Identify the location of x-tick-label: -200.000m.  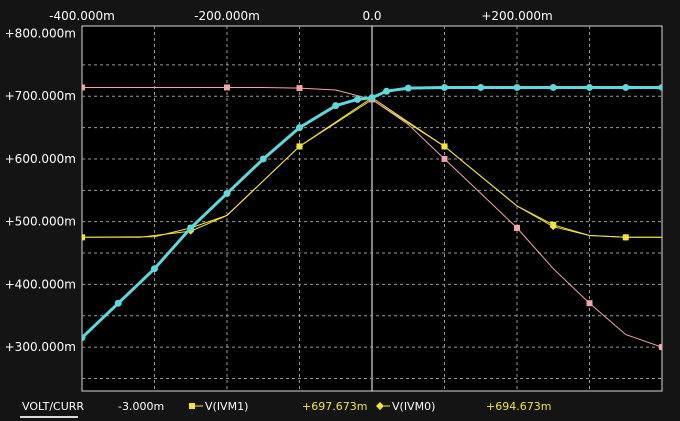
(227, 16).